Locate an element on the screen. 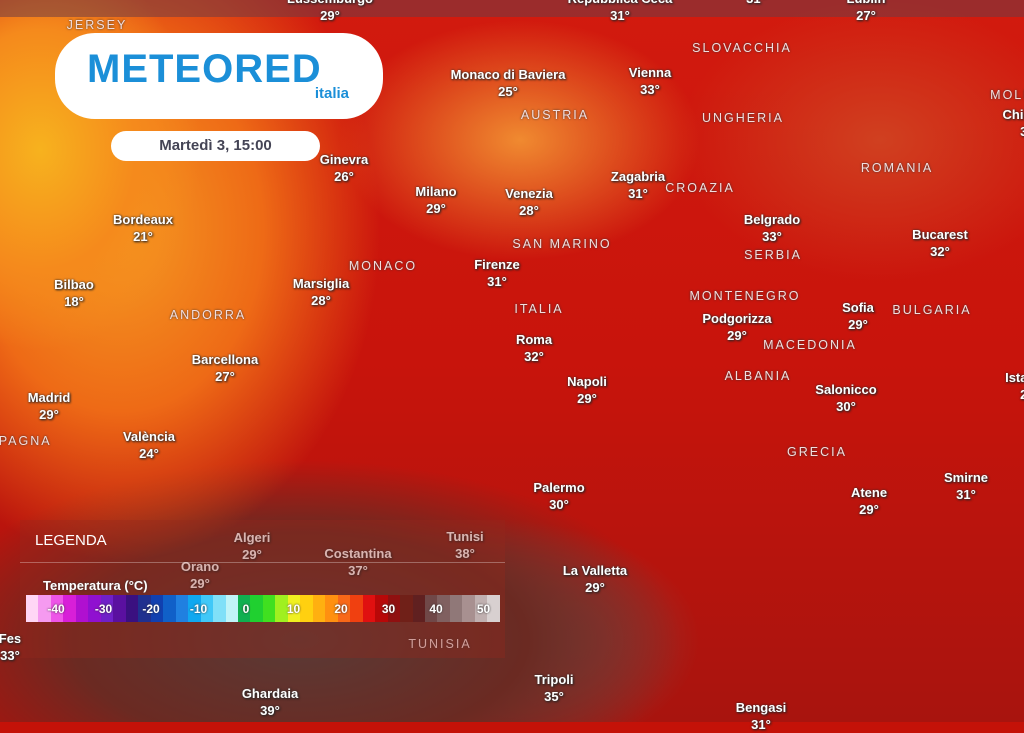  meteored-logo: METEORED italia is located at coordinates (219, 76).